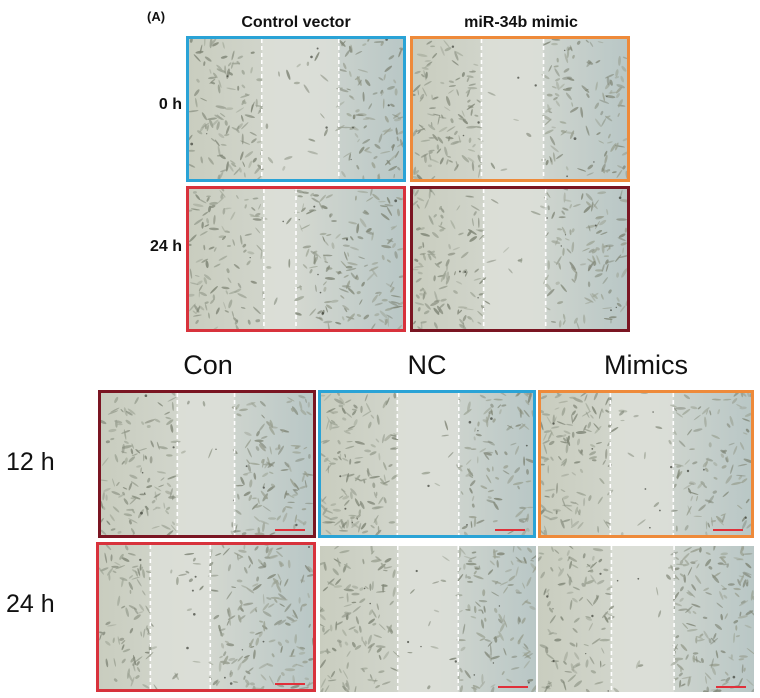 This screenshot has height=698, width=760. I want to click on micrograph-mimics-12h, so click(646, 464).